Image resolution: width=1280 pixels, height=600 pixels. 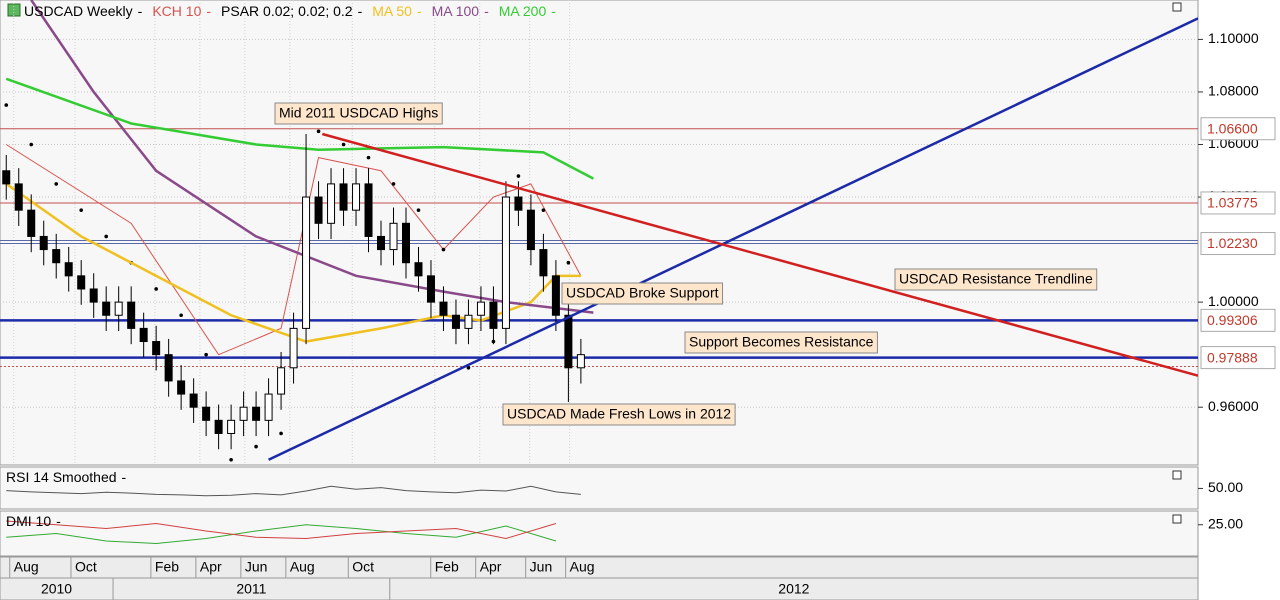 I want to click on legend-entry: MA 200, so click(x=523, y=11).